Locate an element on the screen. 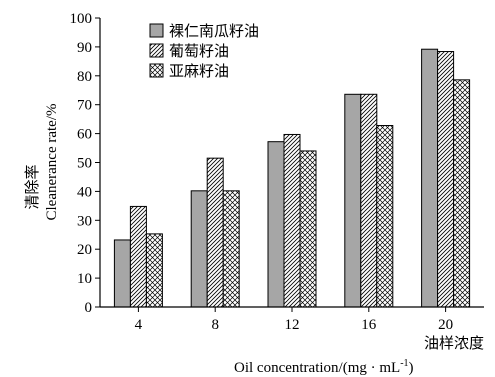  y-axis-label-en: Cleanerance rate/% is located at coordinates (52, 161).